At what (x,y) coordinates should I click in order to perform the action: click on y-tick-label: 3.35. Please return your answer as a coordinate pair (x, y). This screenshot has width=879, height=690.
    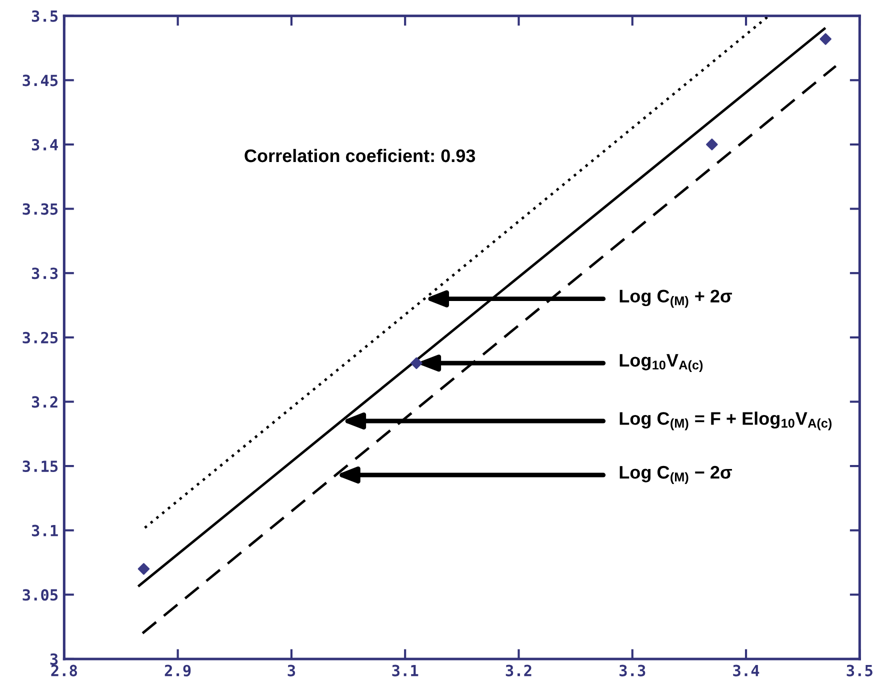
    Looking at the image, I should click on (40, 209).